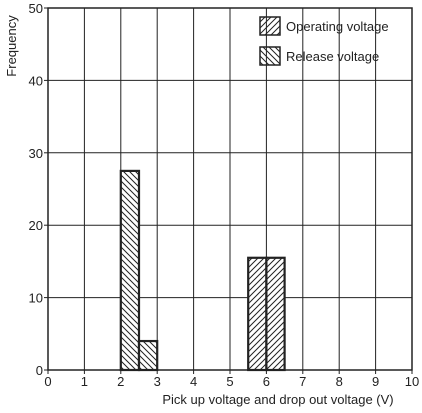  Describe the element at coordinates (277, 399) in the screenshot. I see `x-axis-label: Pick up voltage and drop out voltage (V)` at that location.